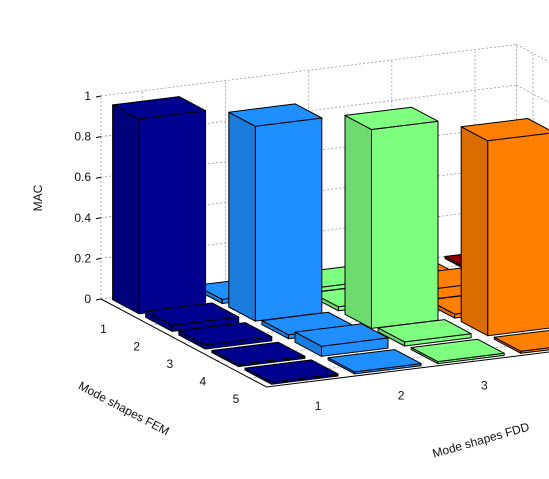  I want to click on grid-line, so click(308, 70).